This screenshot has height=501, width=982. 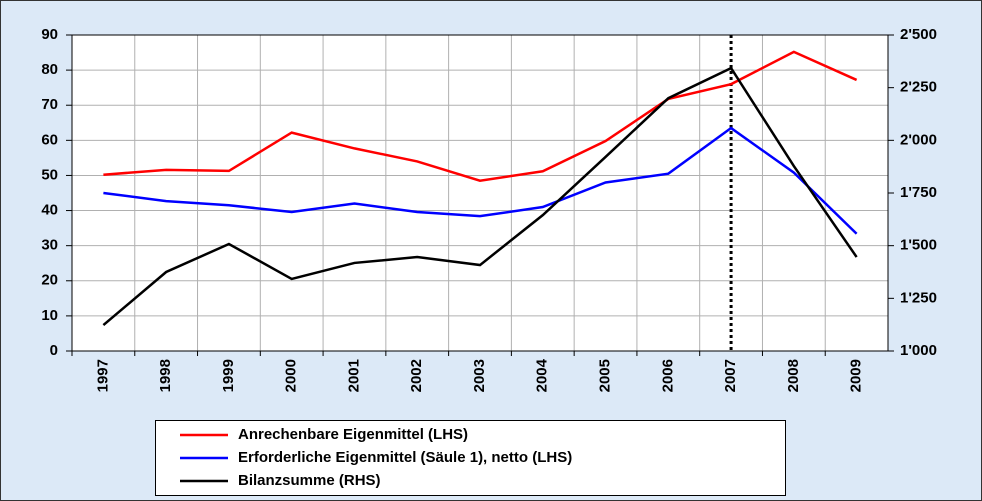 What do you see at coordinates (416, 375) in the screenshot?
I see `x-tick-label: 2002` at bounding box center [416, 375].